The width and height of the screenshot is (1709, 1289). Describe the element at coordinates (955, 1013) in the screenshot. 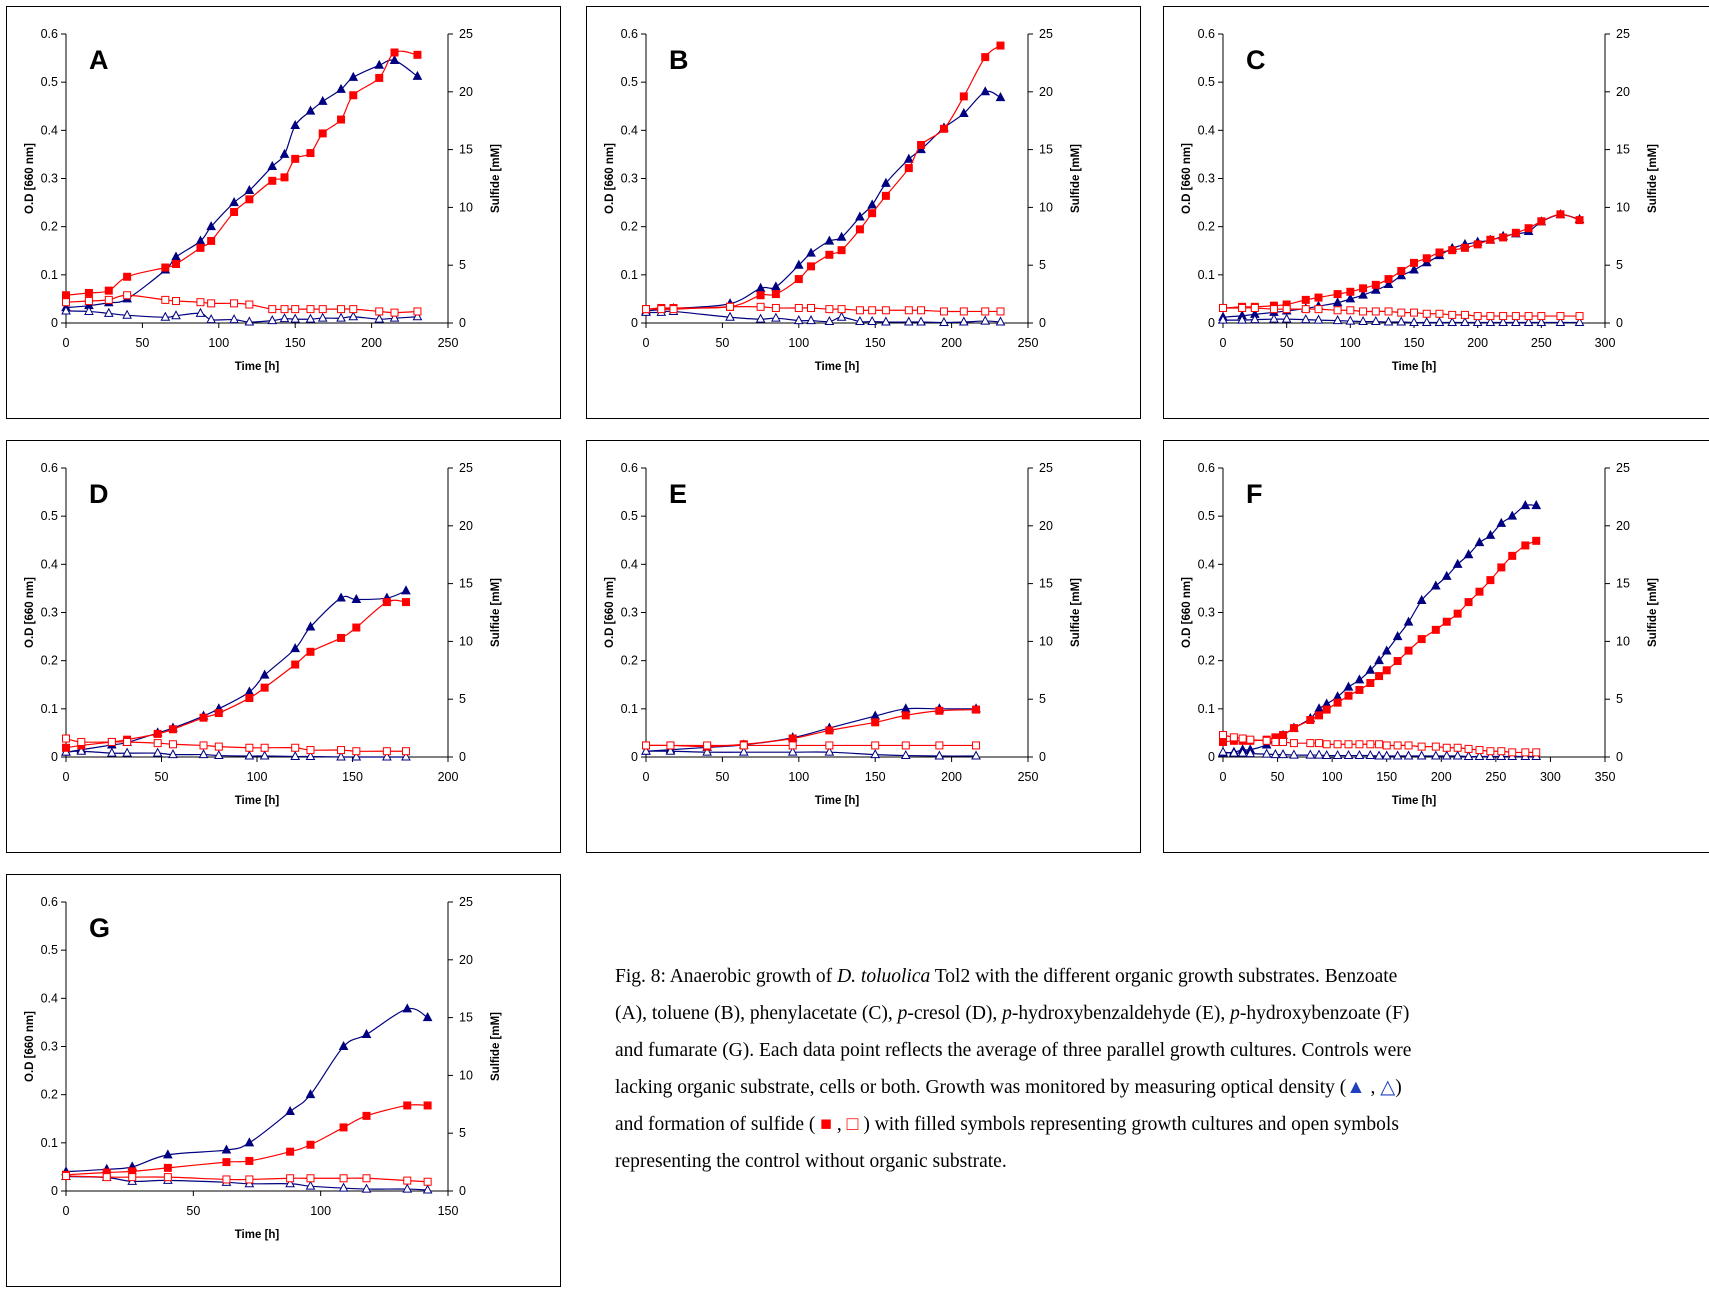

I see `caption-text: -cresol (D),` at that location.